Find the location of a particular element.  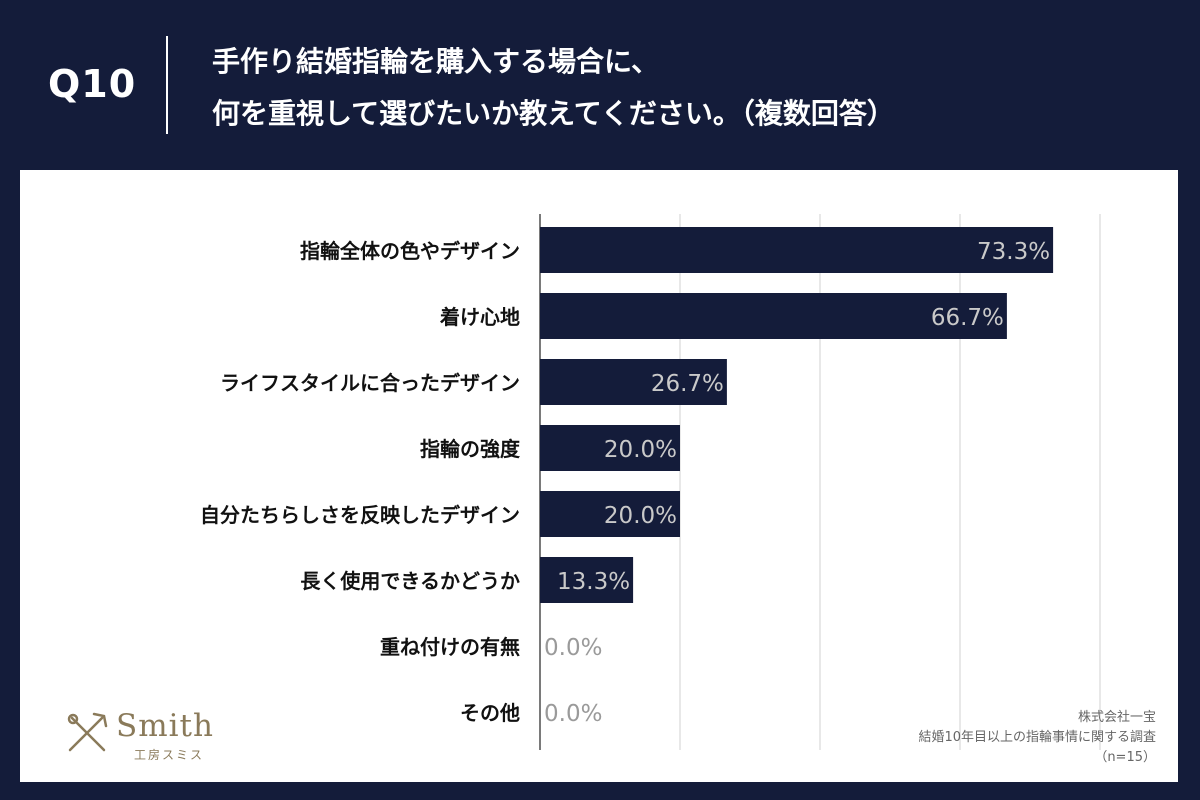

category-label: その他 is located at coordinates (490, 713).